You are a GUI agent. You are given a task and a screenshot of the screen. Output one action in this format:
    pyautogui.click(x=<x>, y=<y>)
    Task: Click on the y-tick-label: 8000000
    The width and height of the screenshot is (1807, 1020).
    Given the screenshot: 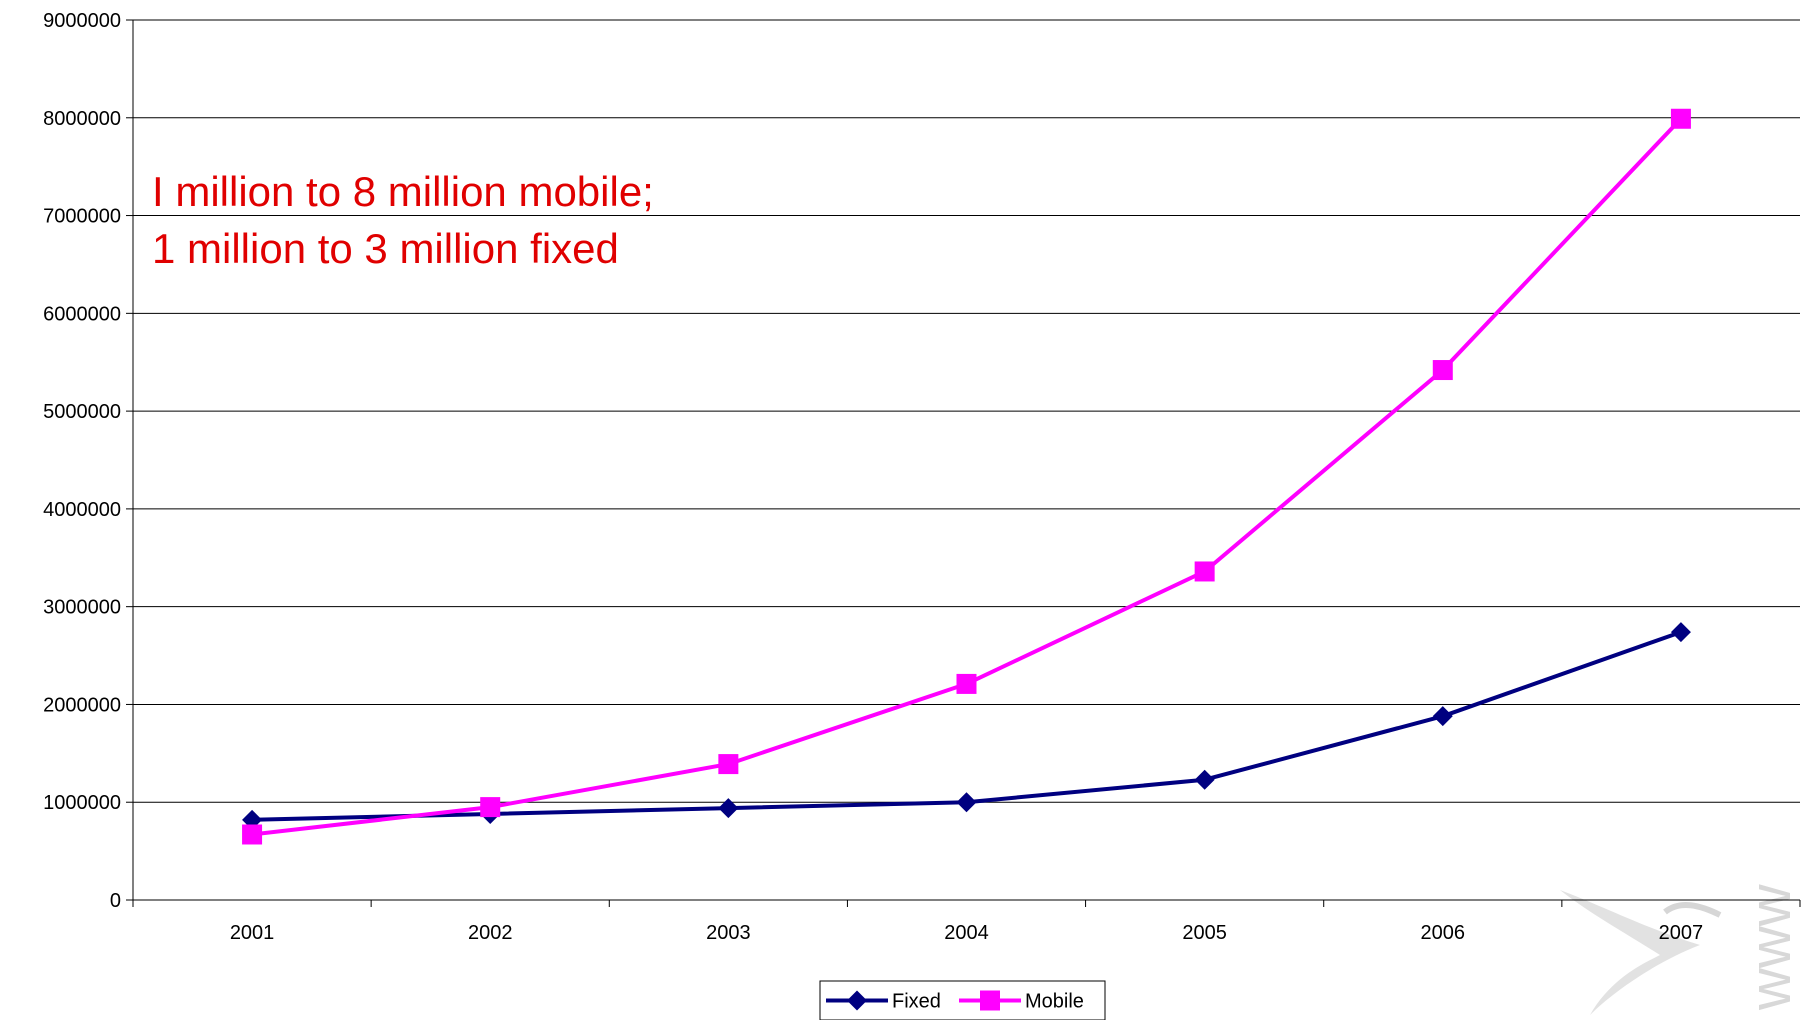 What is the action you would take?
    pyautogui.click(x=82, y=119)
    